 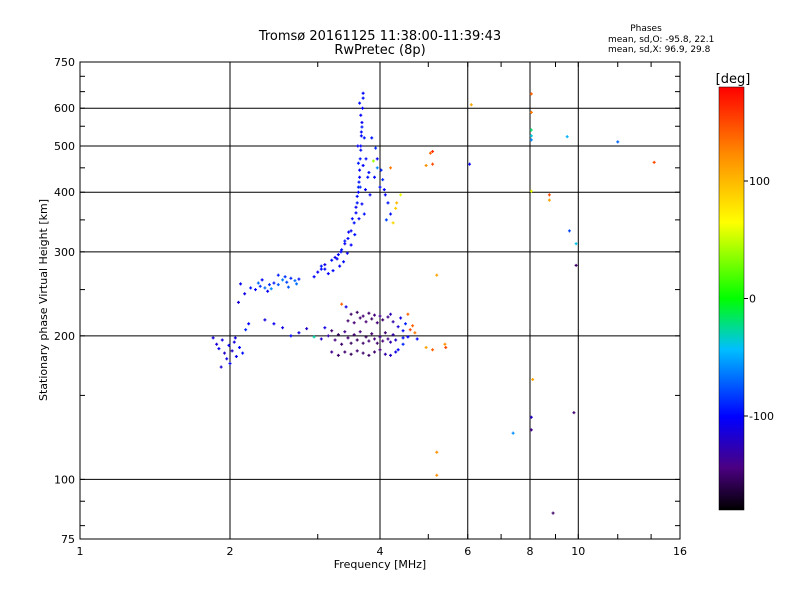 I want to click on colorbar-tick-label: 100, so click(x=759, y=181).